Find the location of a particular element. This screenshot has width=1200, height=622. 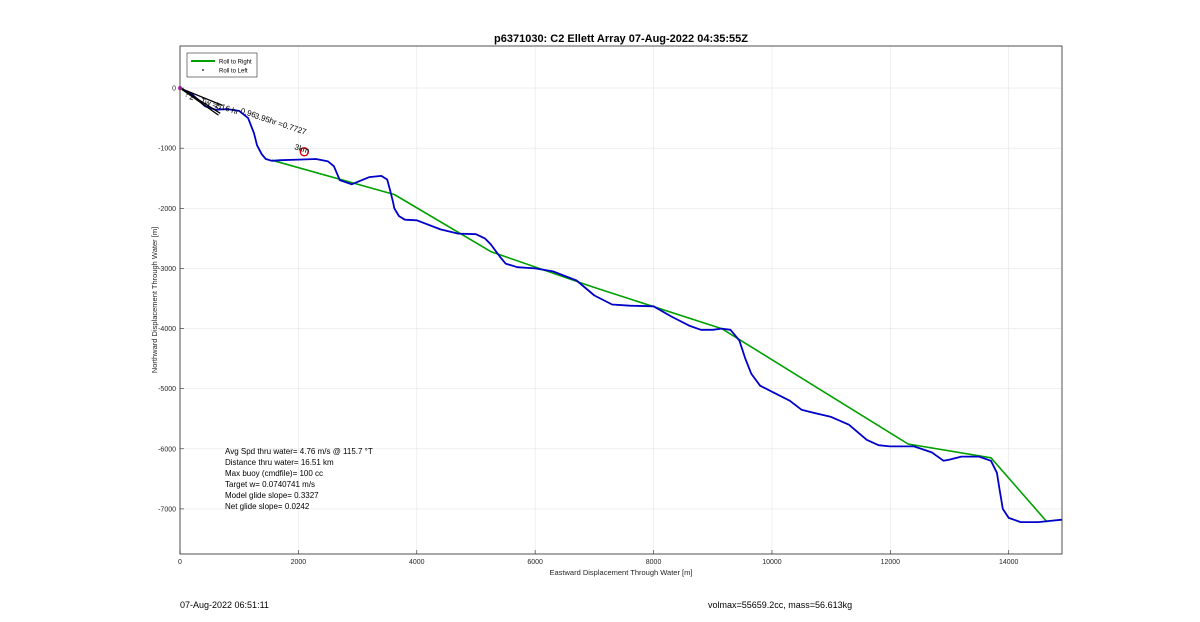

y-tick-label: -2000 is located at coordinates (167, 209).